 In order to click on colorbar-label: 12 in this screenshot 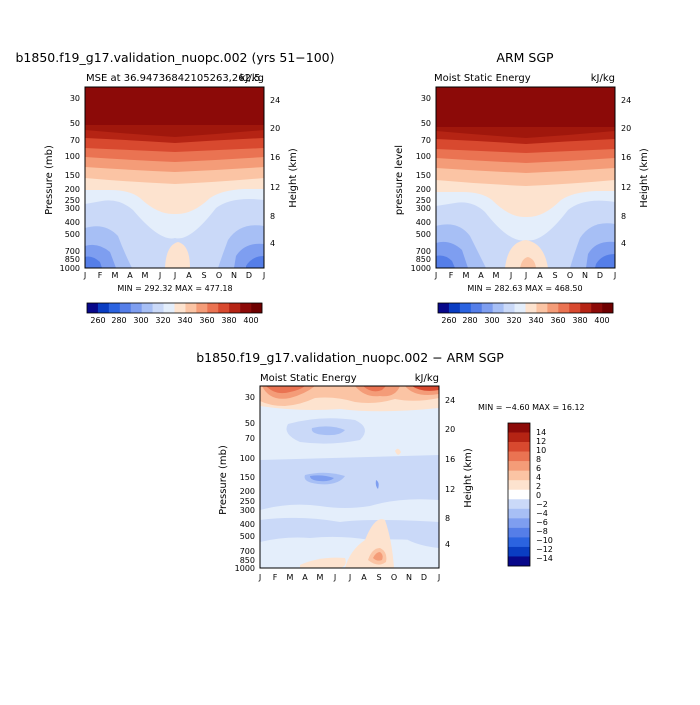, I will do `click(541, 441)`.